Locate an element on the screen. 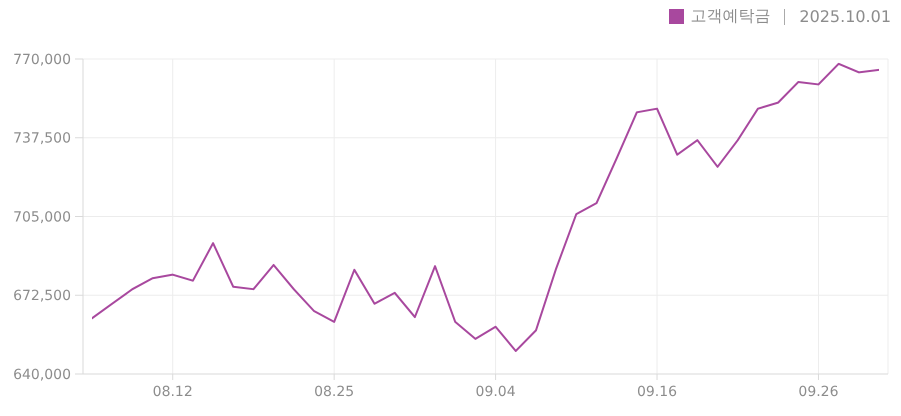 Image resolution: width=901 pixels, height=416 pixels. x-tick-label: 09.16 is located at coordinates (657, 392).